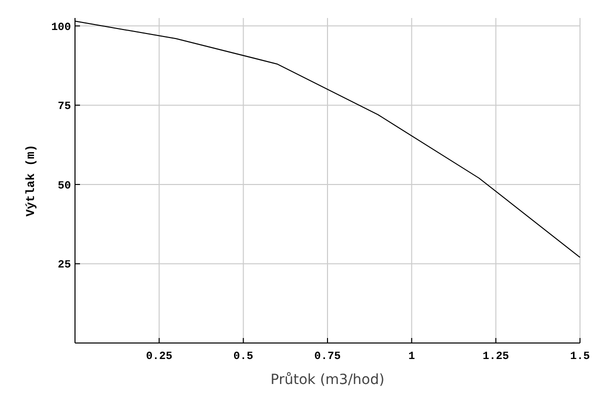  Describe the element at coordinates (31, 180) in the screenshot. I see `y-axis-title: Výtlak (m)` at that location.